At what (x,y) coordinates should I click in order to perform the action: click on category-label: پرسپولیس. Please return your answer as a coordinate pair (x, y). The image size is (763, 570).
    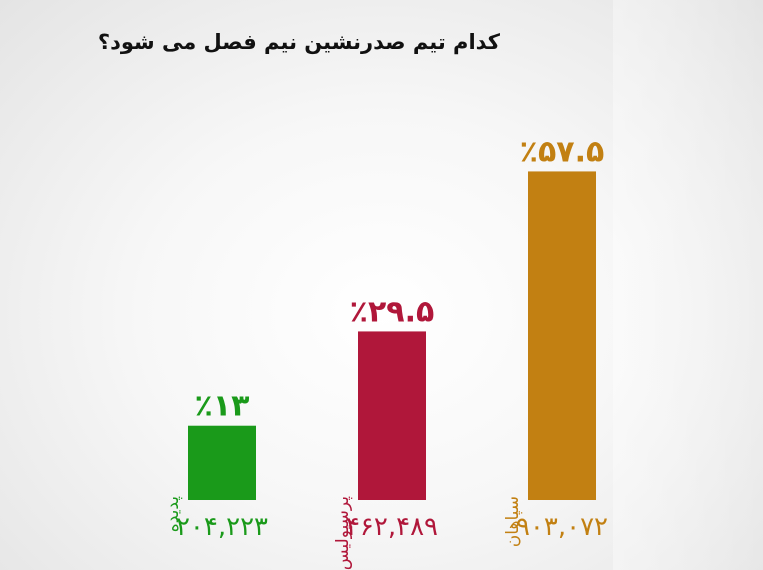
    Looking at the image, I should click on (343, 533).